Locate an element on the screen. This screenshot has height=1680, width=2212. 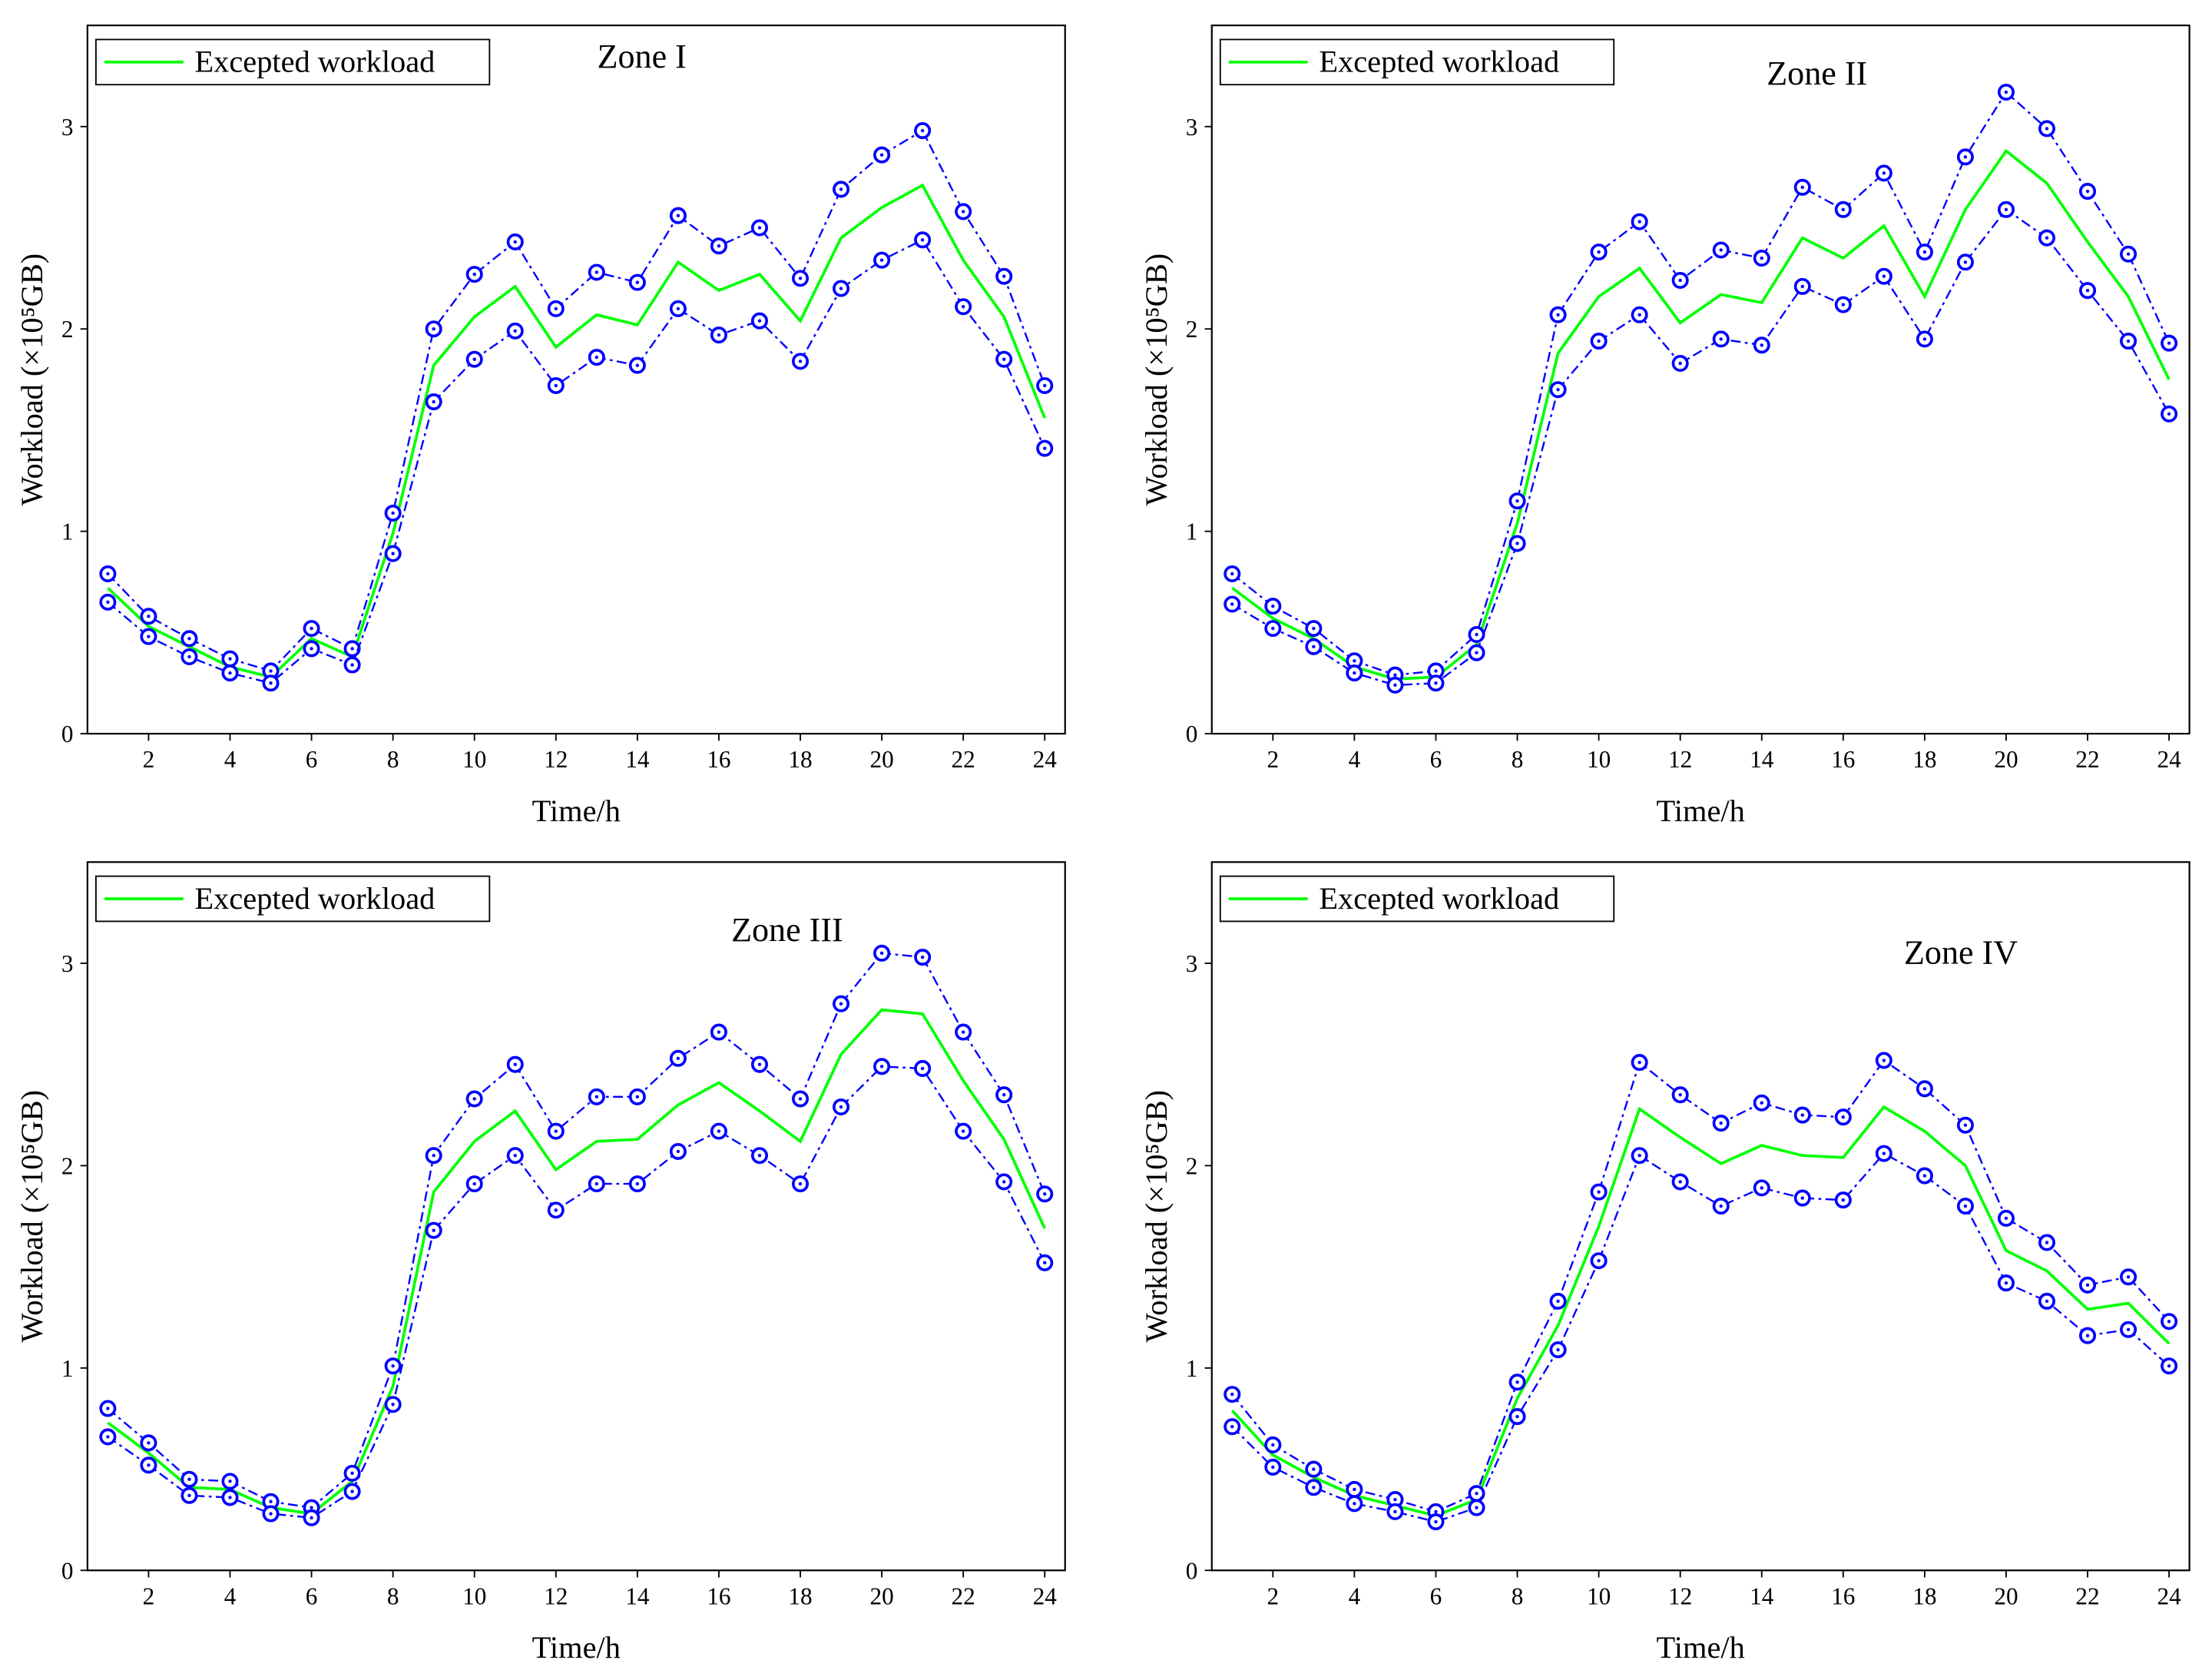
legend-label: Excepted workload is located at coordinates (314, 62).